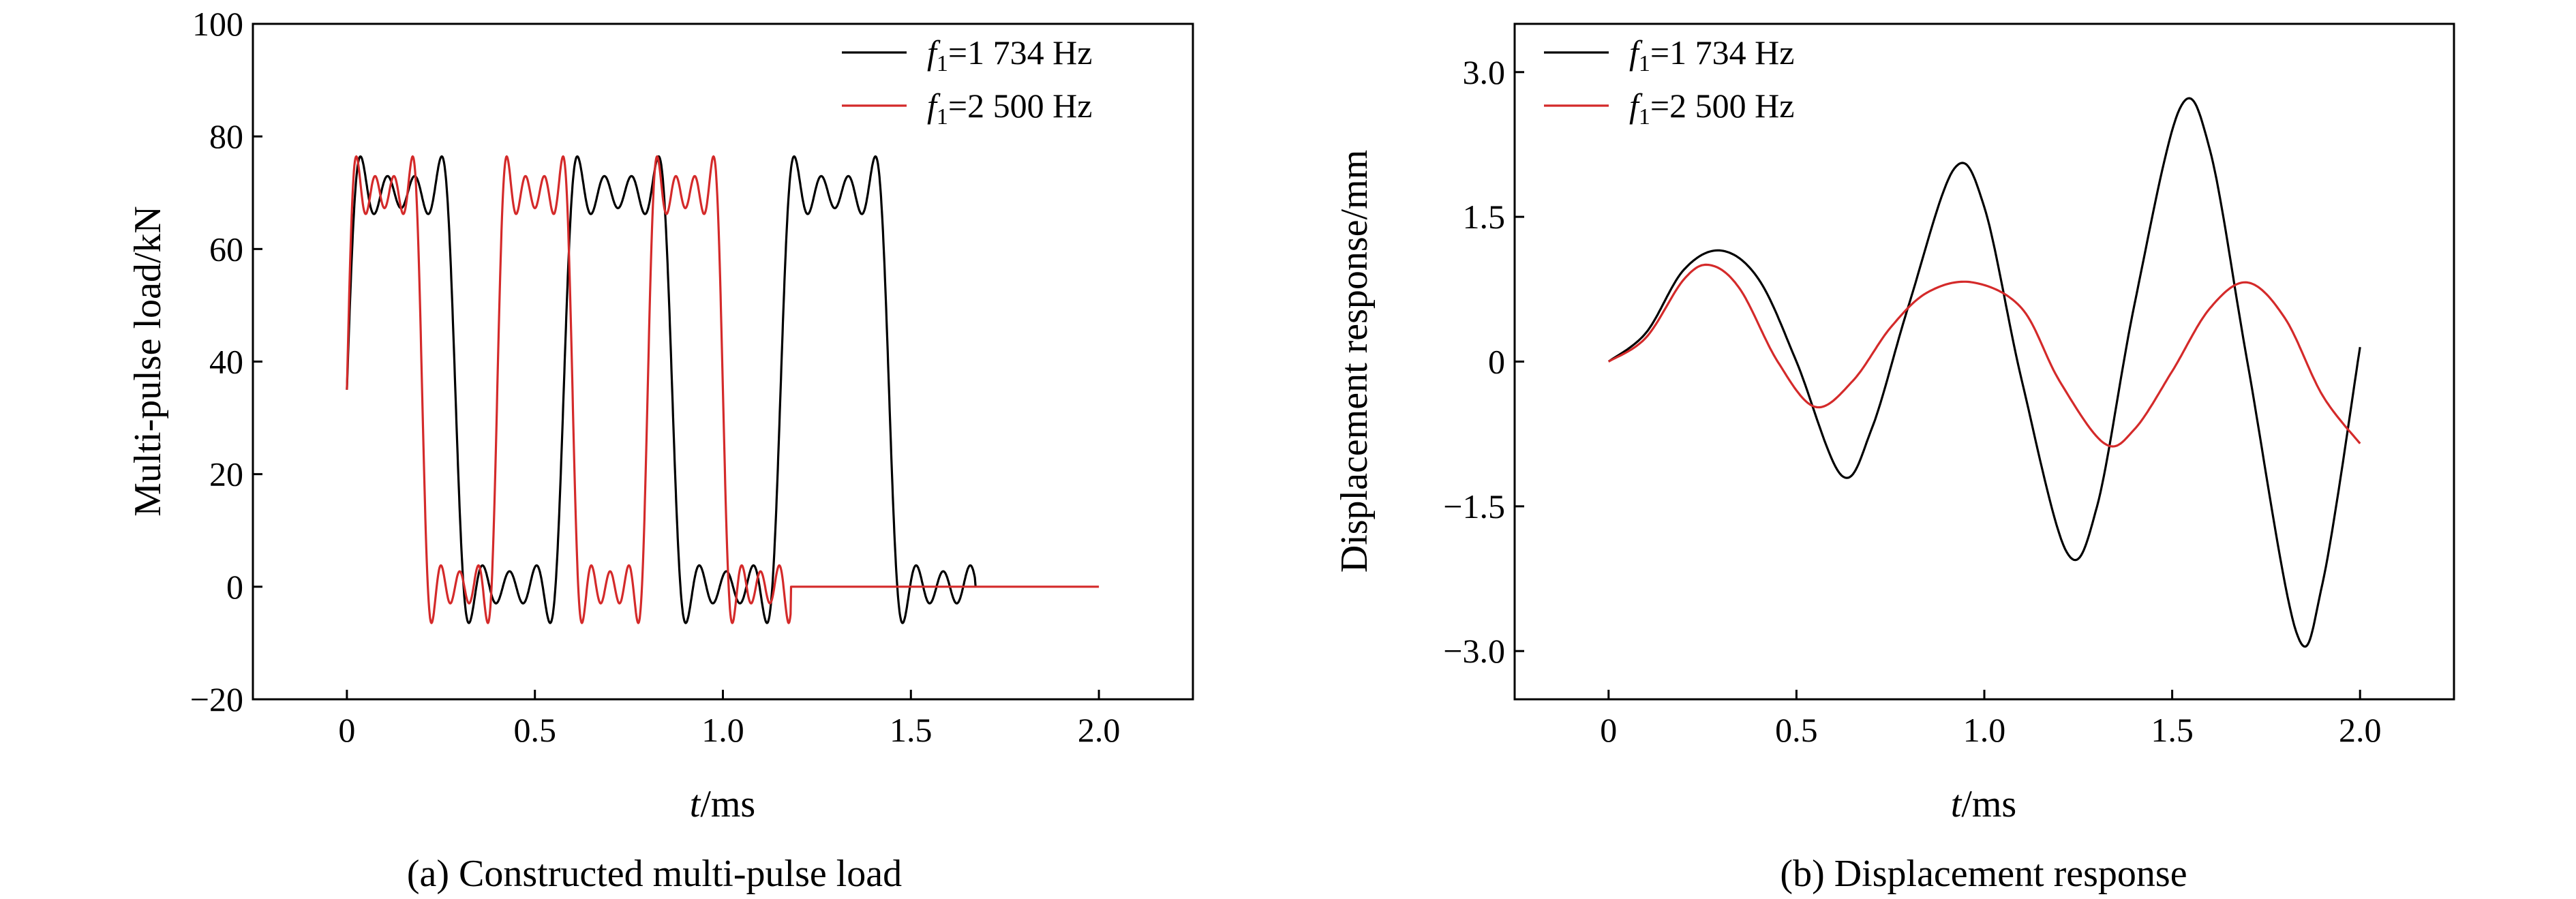 This screenshot has height=899, width=2576. What do you see at coordinates (1984, 874) in the screenshot?
I see `caption-b: (b) Displacement response` at bounding box center [1984, 874].